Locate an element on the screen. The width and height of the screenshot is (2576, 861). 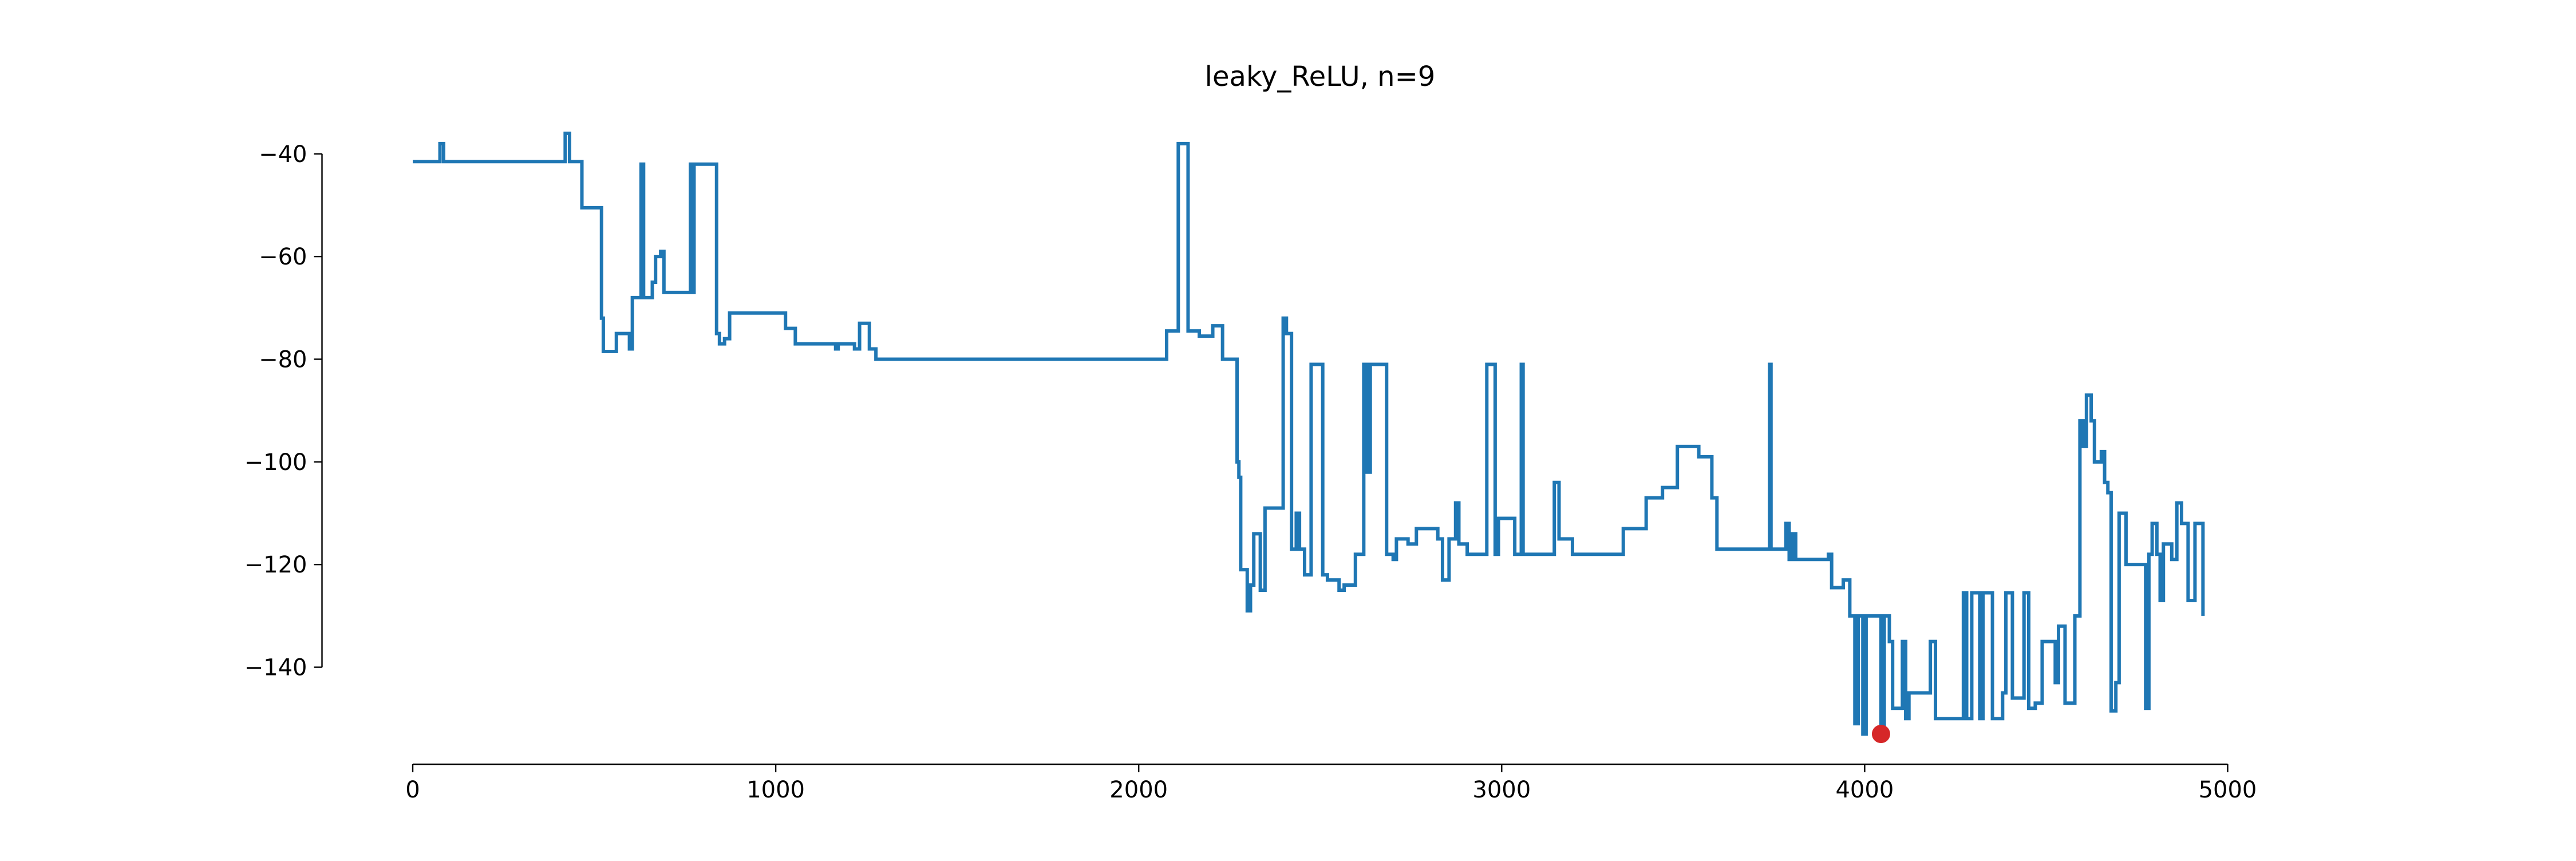
min-marker is located at coordinates (1880, 734).